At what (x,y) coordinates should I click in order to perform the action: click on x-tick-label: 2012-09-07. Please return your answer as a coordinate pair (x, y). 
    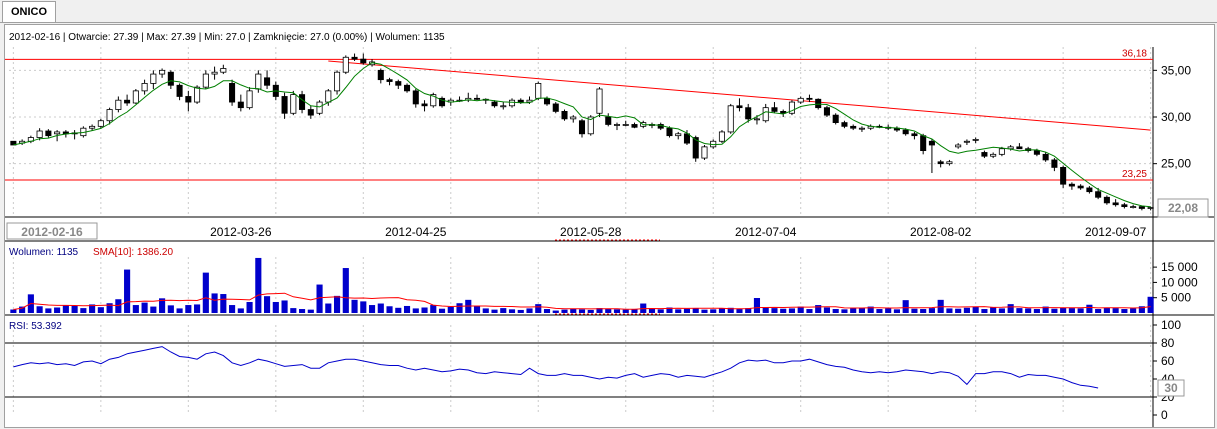
    Looking at the image, I should click on (1116, 232).